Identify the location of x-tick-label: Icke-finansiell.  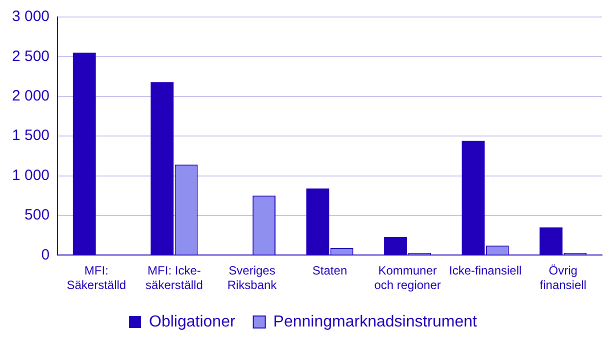
(485, 271).